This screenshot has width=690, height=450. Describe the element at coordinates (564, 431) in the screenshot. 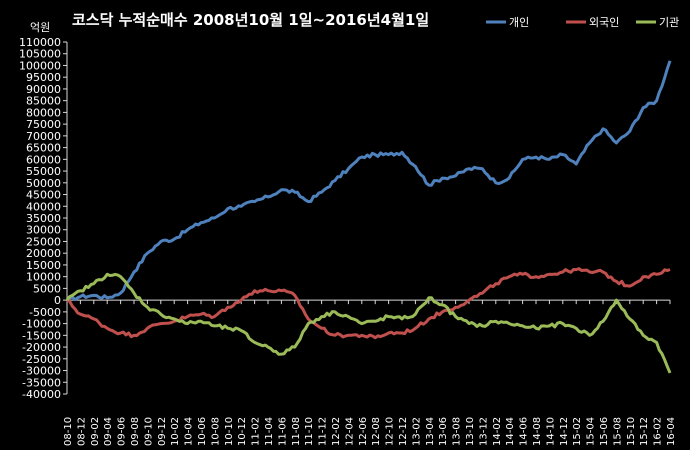

I see `x-tick-label: 14-12` at that location.